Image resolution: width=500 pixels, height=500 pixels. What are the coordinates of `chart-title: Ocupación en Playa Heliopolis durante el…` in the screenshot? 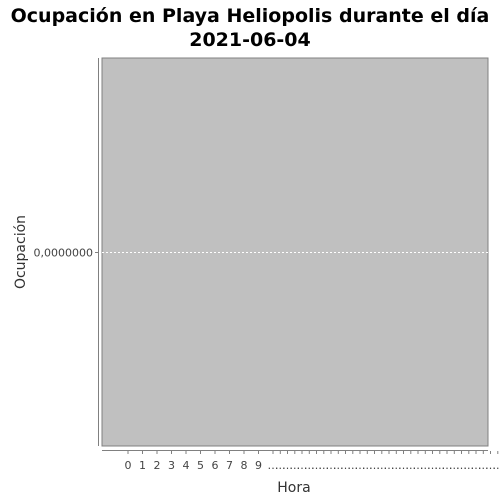 It's located at (250, 16).